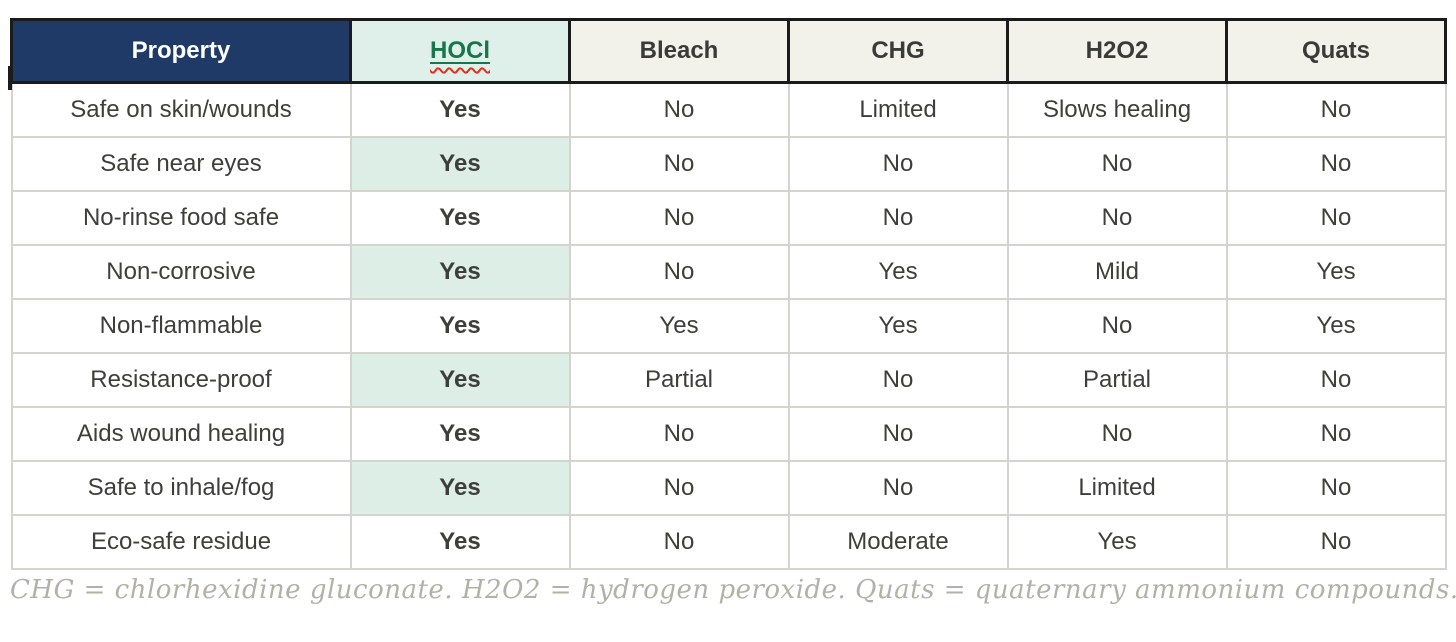 The height and width of the screenshot is (642, 1456). I want to click on value-cell: Mild, so click(1117, 272).